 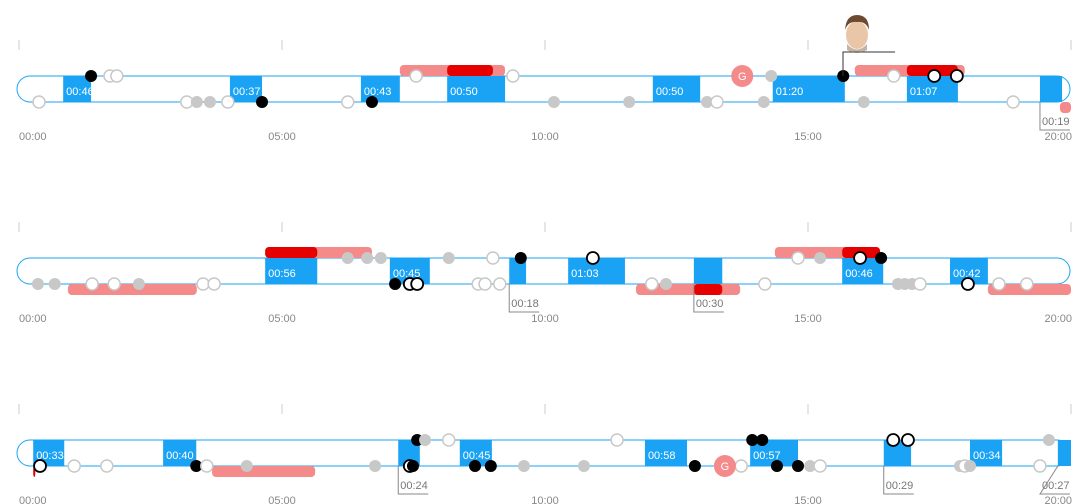 What do you see at coordinates (662, 456) in the screenshot?
I see `duration-label: 00:58` at bounding box center [662, 456].